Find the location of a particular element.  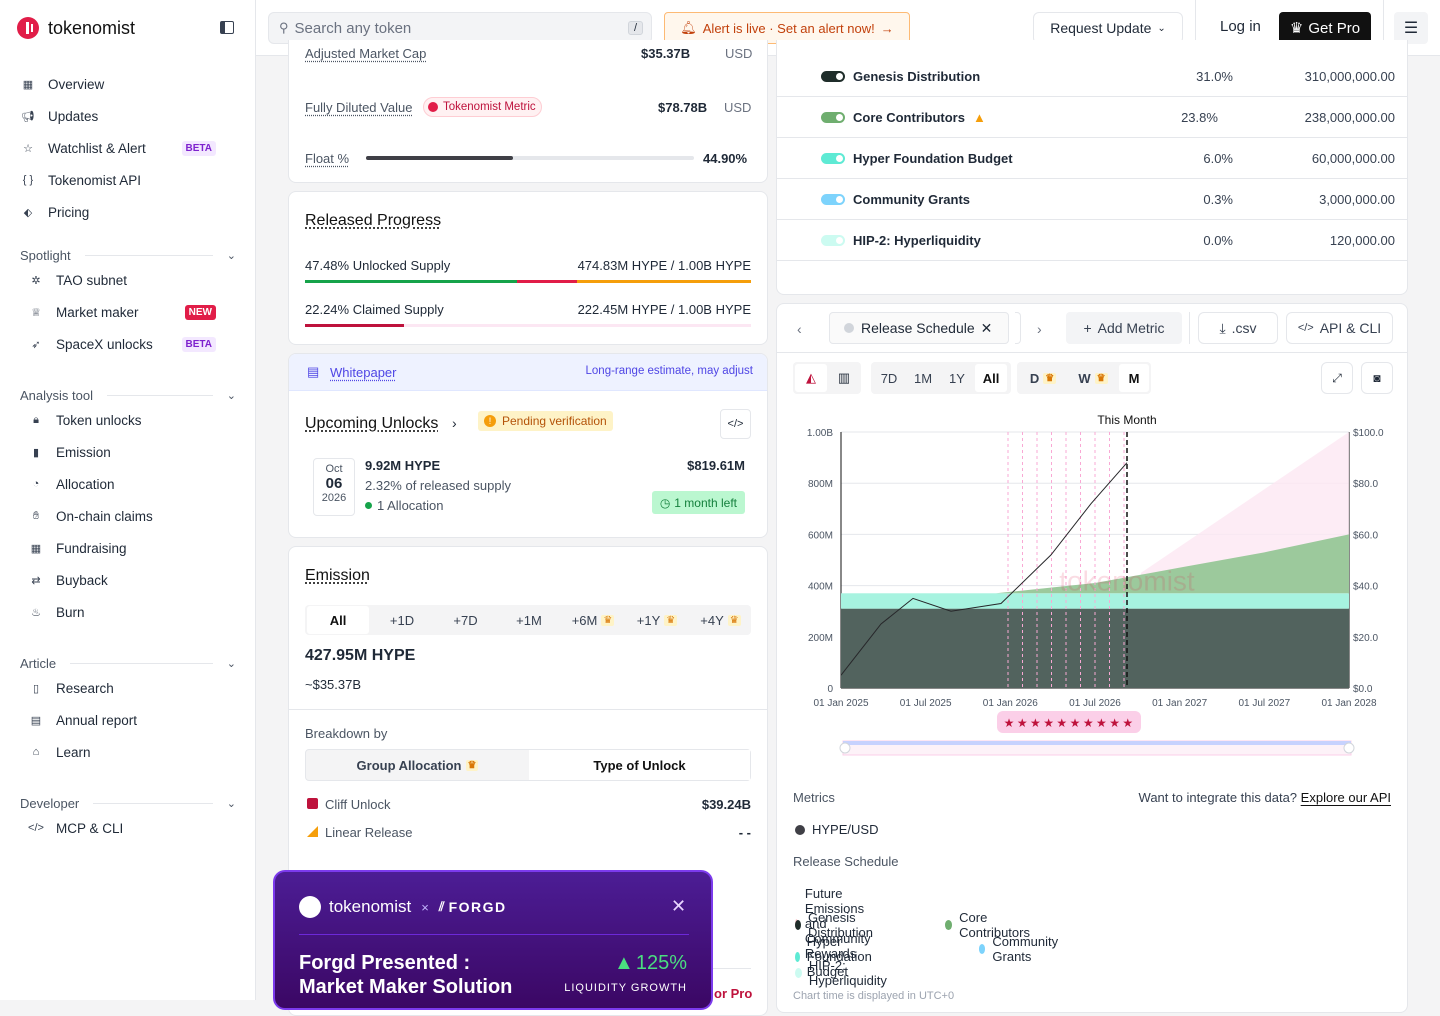

sidebar-item-tokenomist-api: { } Tokenomist API is located at coordinates (128, 180).